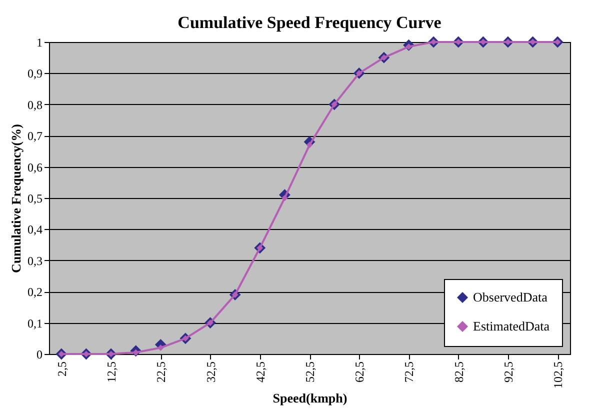 The height and width of the screenshot is (415, 600). I want to click on y-tick-label: 1, so click(39, 43).